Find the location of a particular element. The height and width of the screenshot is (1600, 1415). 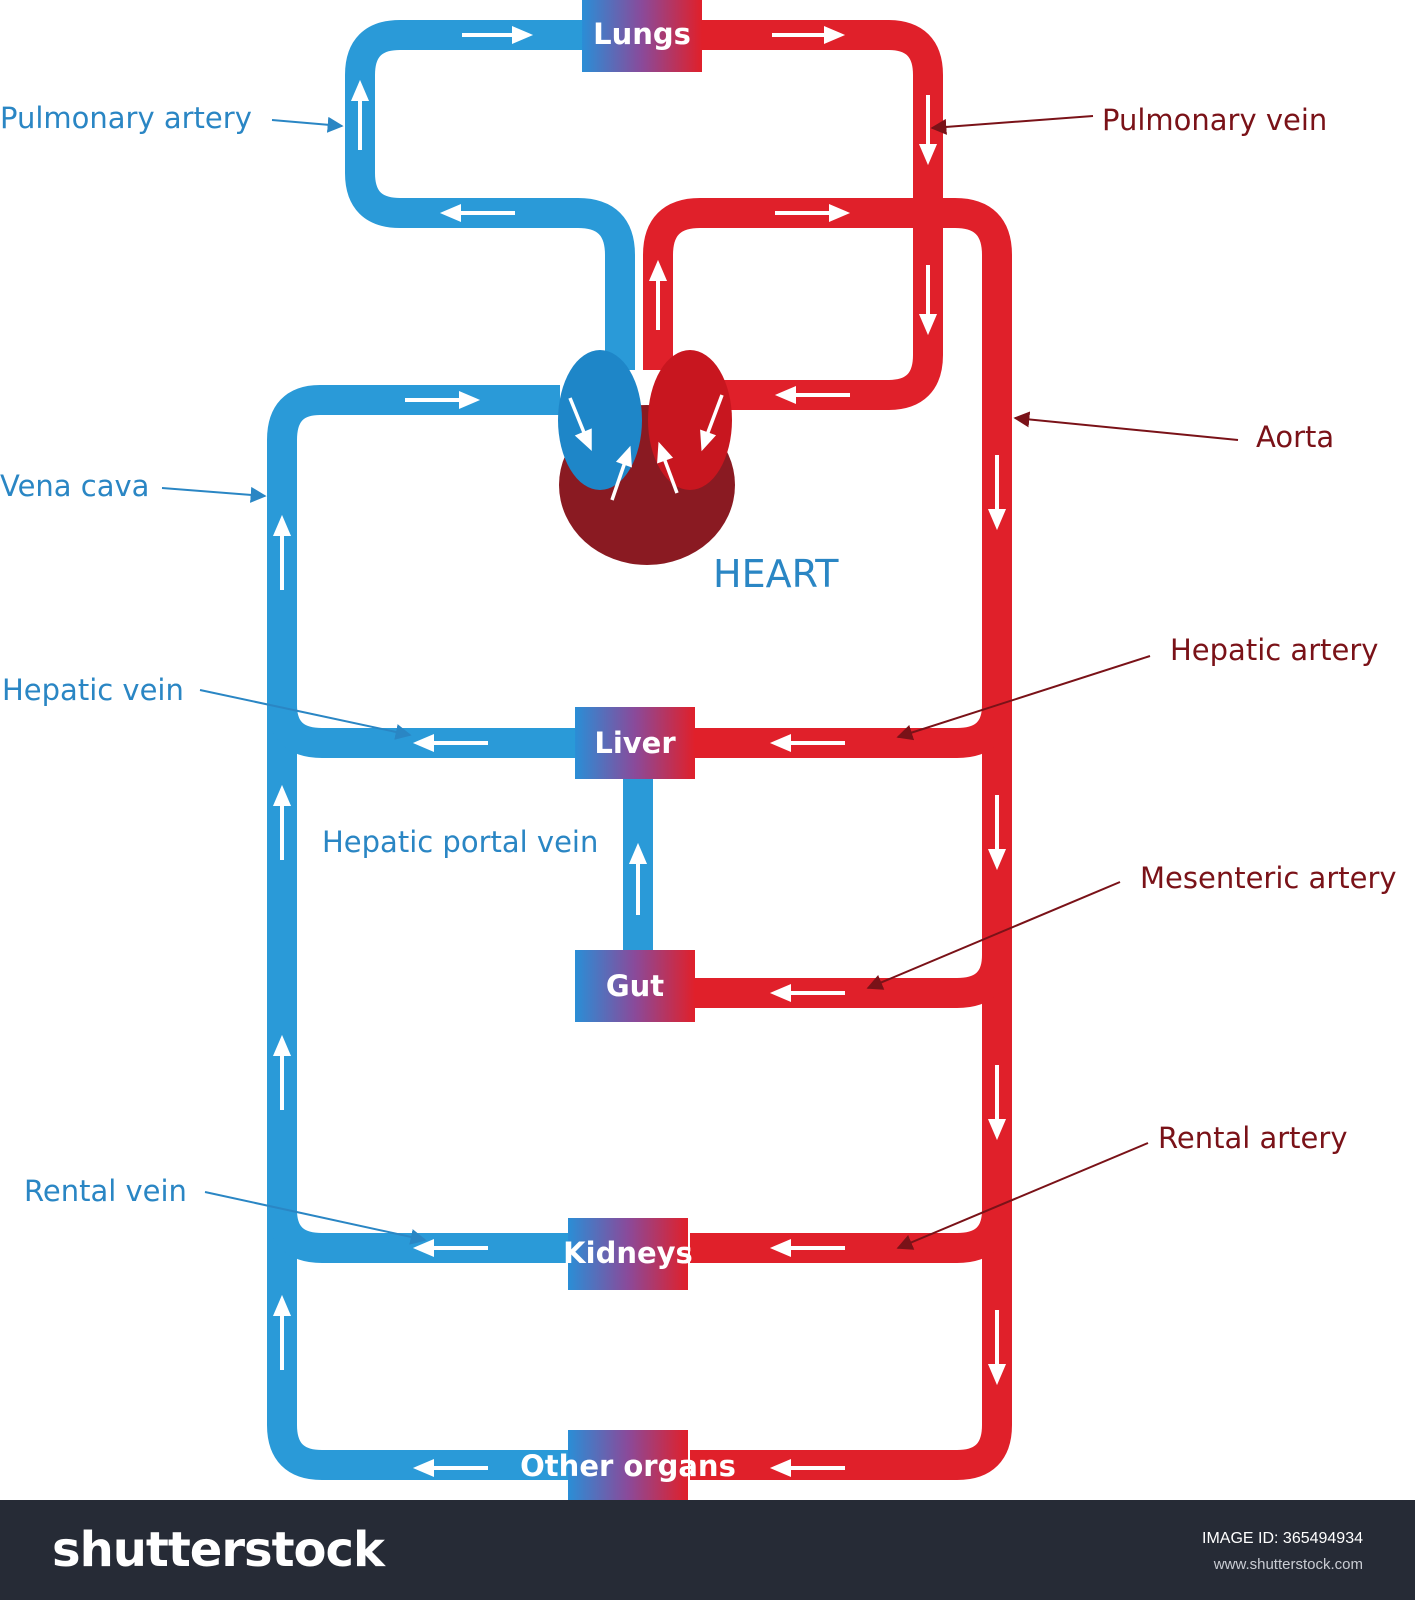

rental-vein-vessel is located at coordinates (418, 1236).